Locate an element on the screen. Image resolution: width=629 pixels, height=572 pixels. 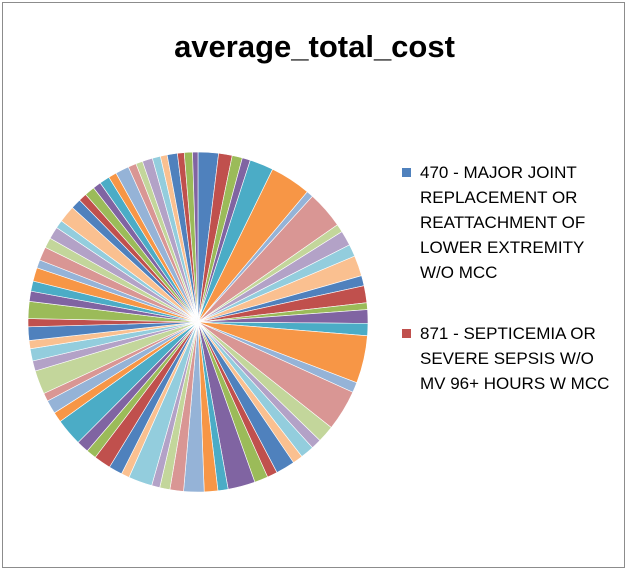
pie-slice is located at coordinates (195, 237).